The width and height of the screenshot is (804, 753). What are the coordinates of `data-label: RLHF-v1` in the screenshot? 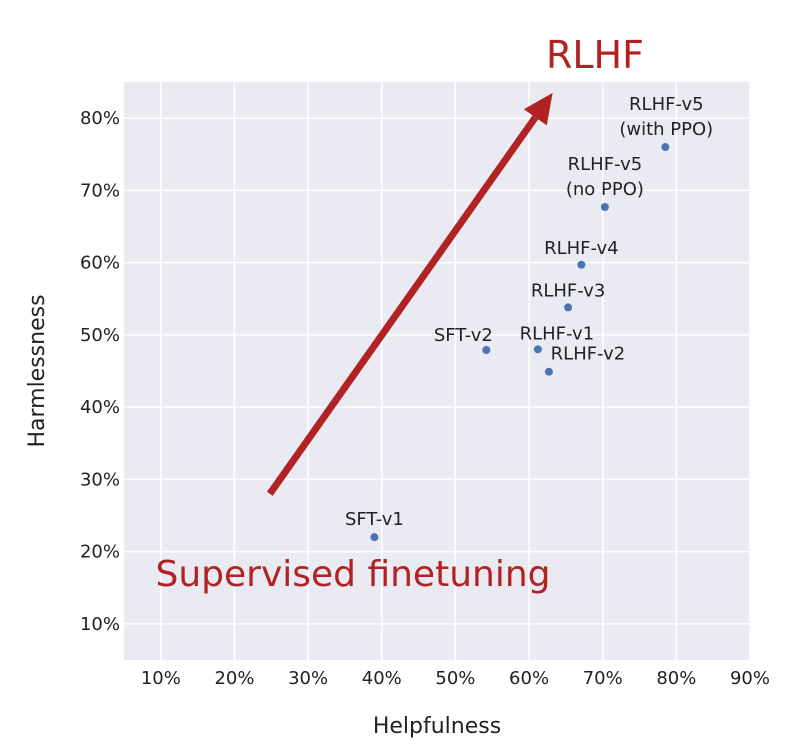 It's located at (557, 333).